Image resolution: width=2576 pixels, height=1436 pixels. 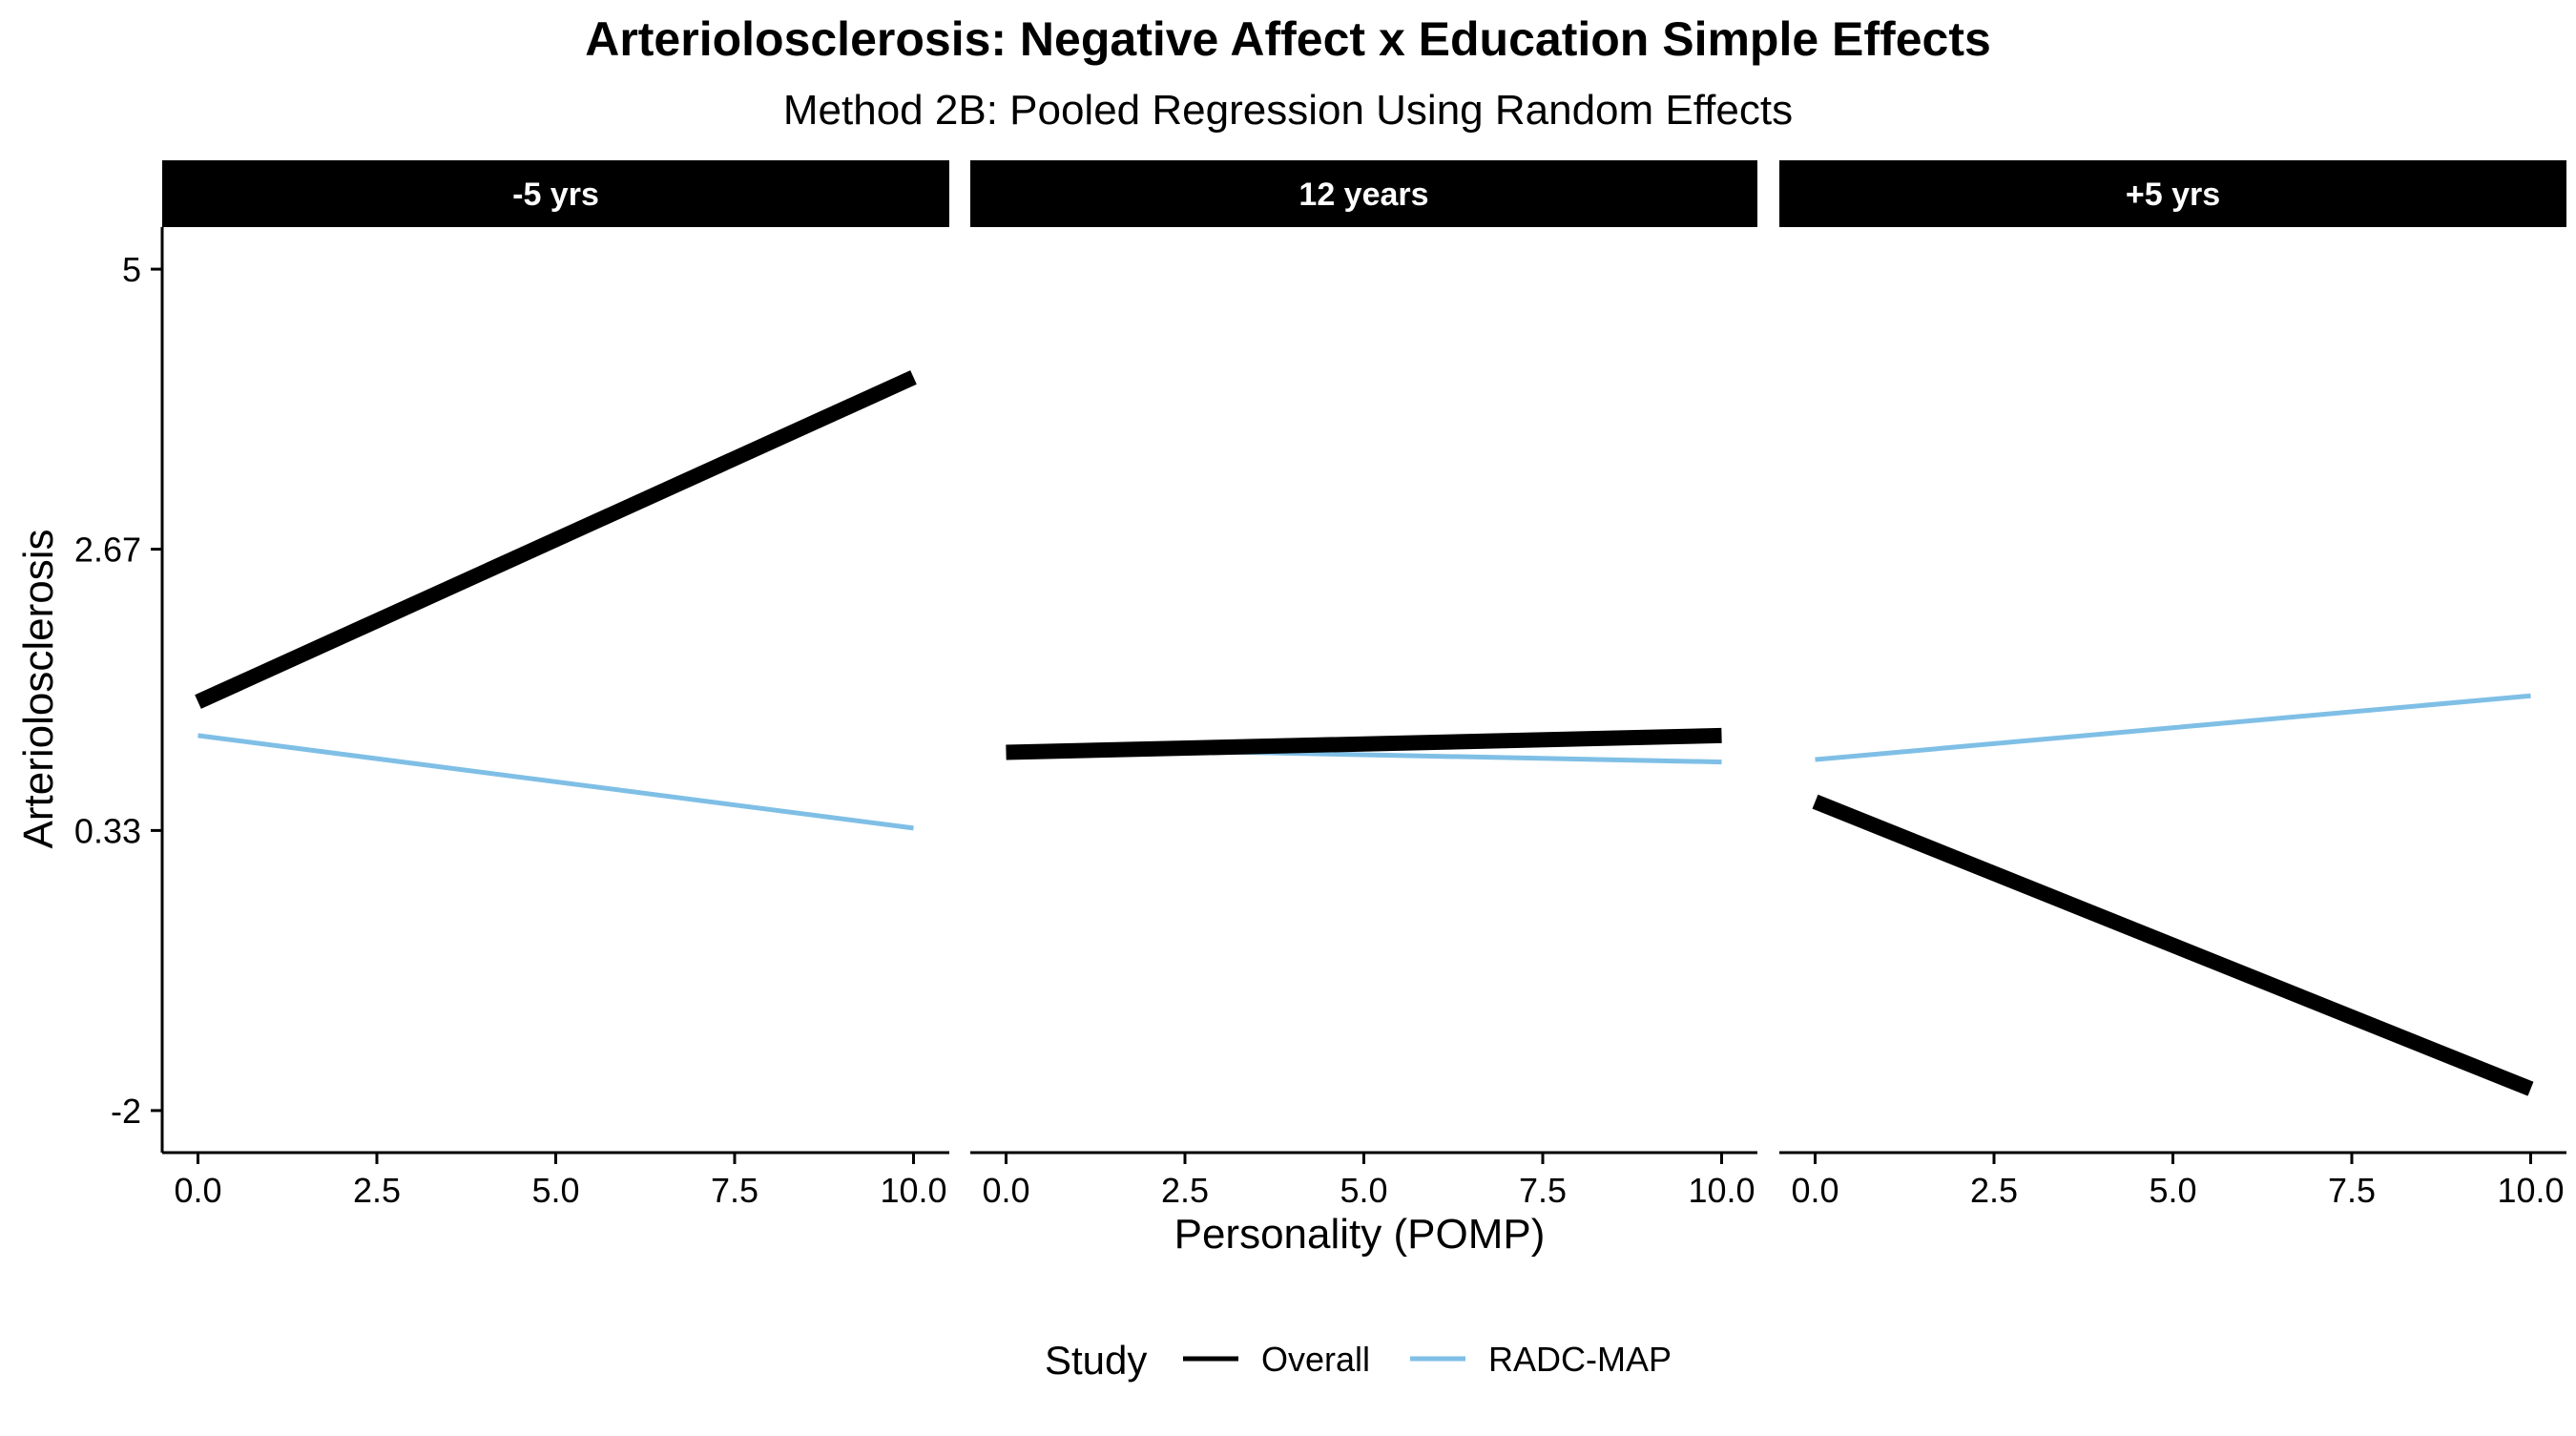 I want to click on legend-entry-label: Overall, so click(x=1315, y=1359).